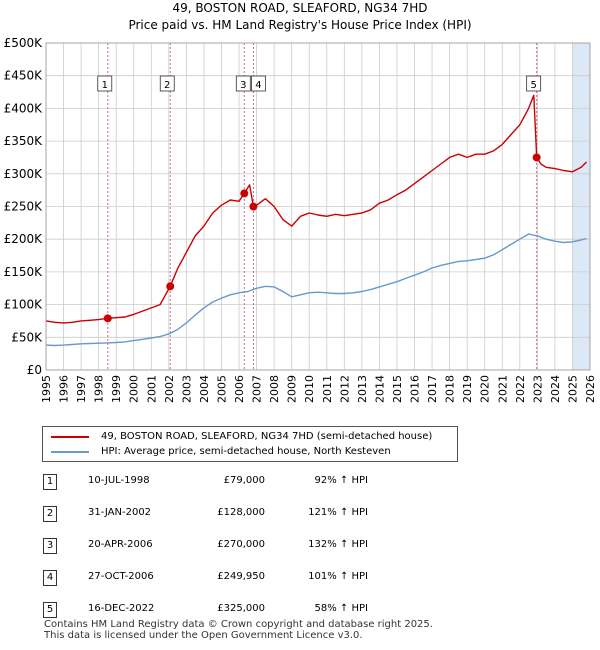  Describe the element at coordinates (24, 174) in the screenshot. I see `y-tick-label: £300K` at that location.